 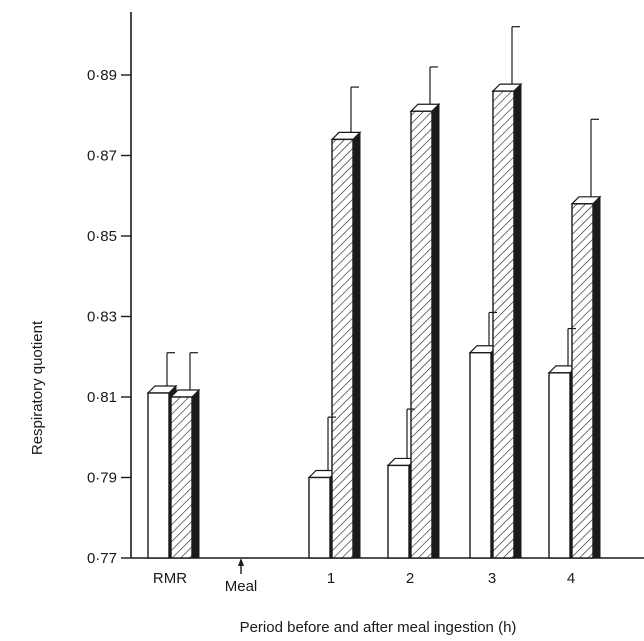 I want to click on x-tick-label-meal: Meal, so click(x=241, y=586).